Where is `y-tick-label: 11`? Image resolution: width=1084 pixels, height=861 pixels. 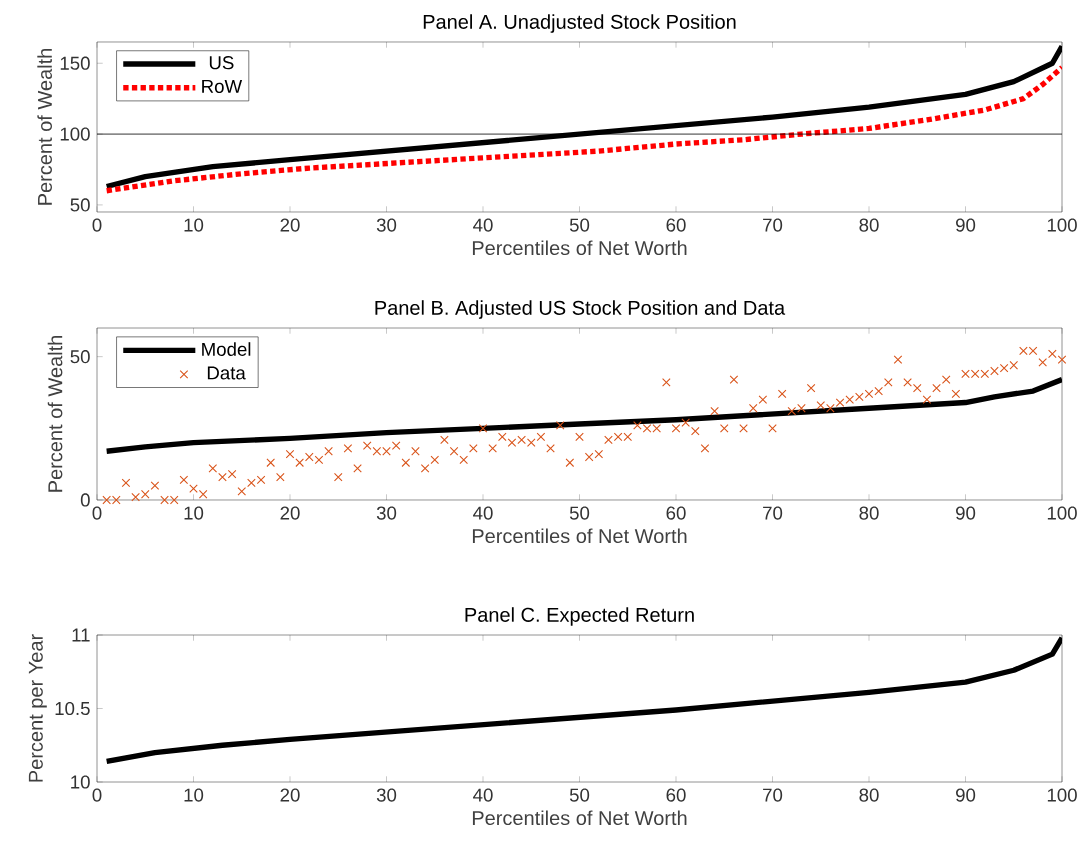 y-tick-label: 11 is located at coordinates (81, 635).